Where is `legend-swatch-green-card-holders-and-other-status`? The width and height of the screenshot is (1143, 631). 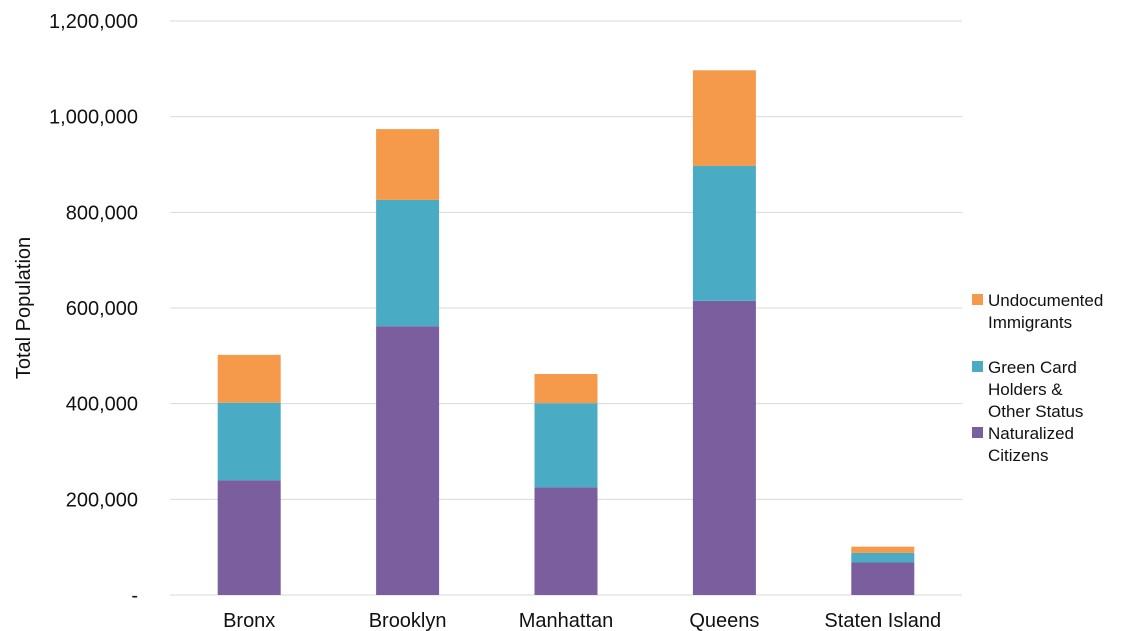
legend-swatch-green-card-holders-and-other-status is located at coordinates (977, 366).